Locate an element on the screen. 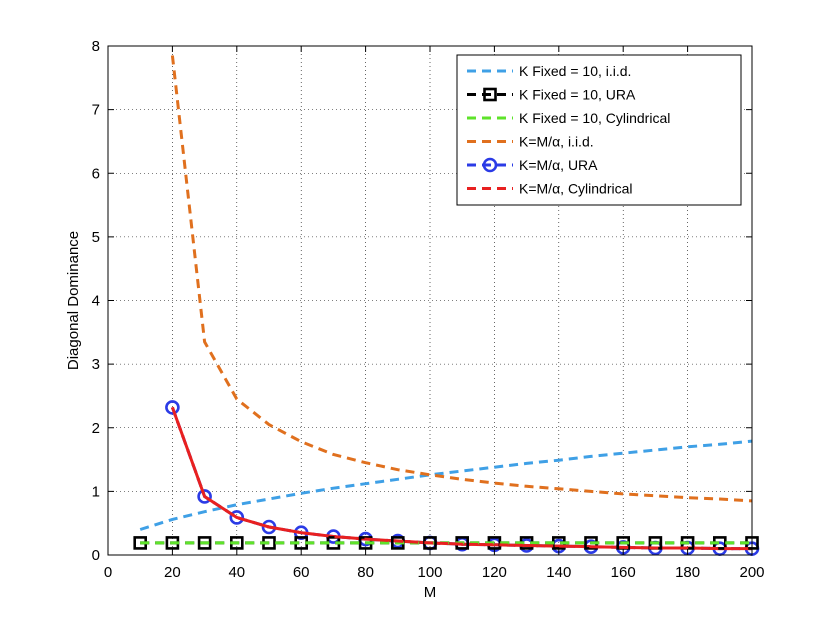 This screenshot has height=625, width=830. legend-item: K=M/α, URA is located at coordinates (532, 165).